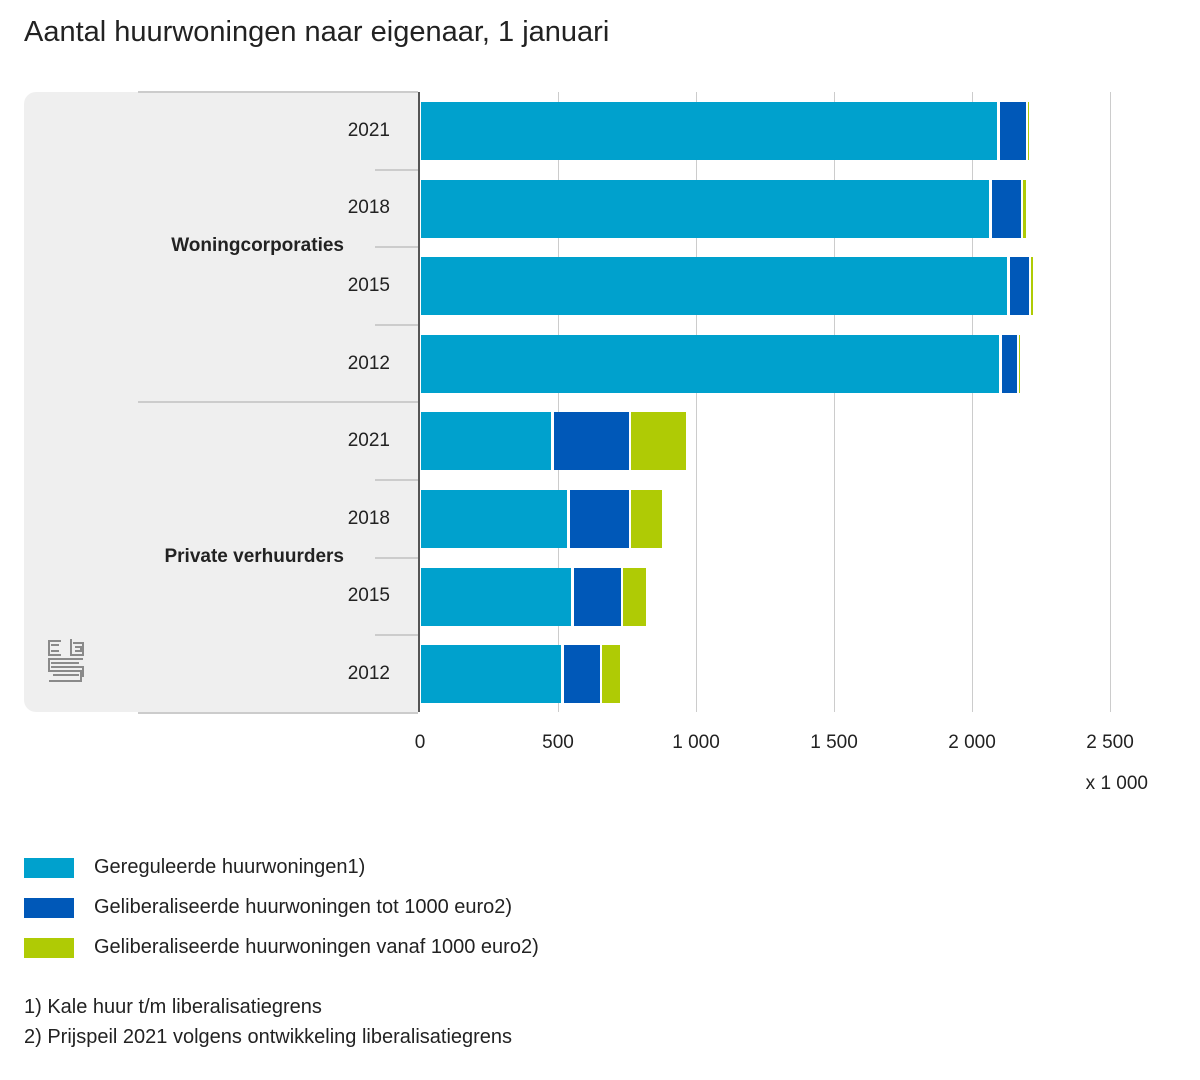 This screenshot has height=1080, width=1200. Describe the element at coordinates (1116, 783) in the screenshot. I see `unit-label: x 1 000` at that location.